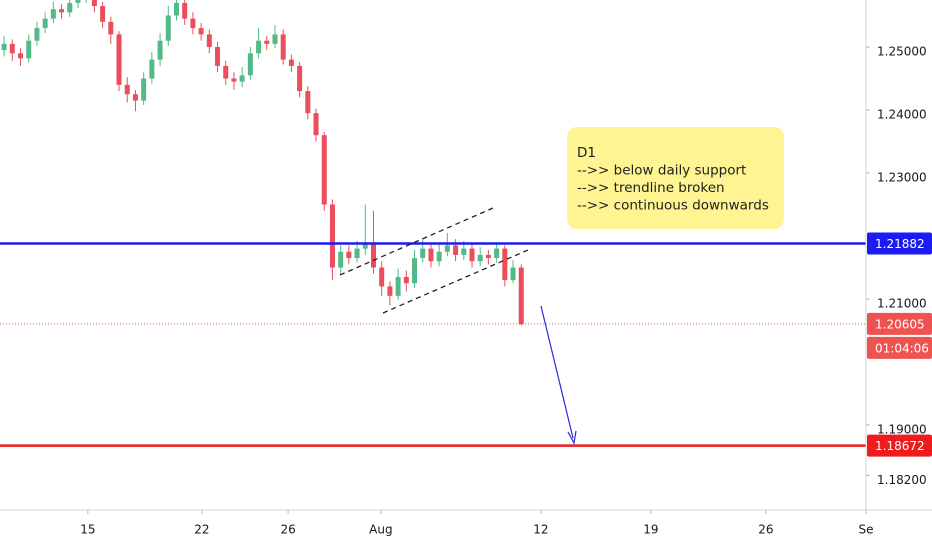 The height and width of the screenshot is (550, 932). I want to click on y-tick-label: 1.21000, so click(902, 304).